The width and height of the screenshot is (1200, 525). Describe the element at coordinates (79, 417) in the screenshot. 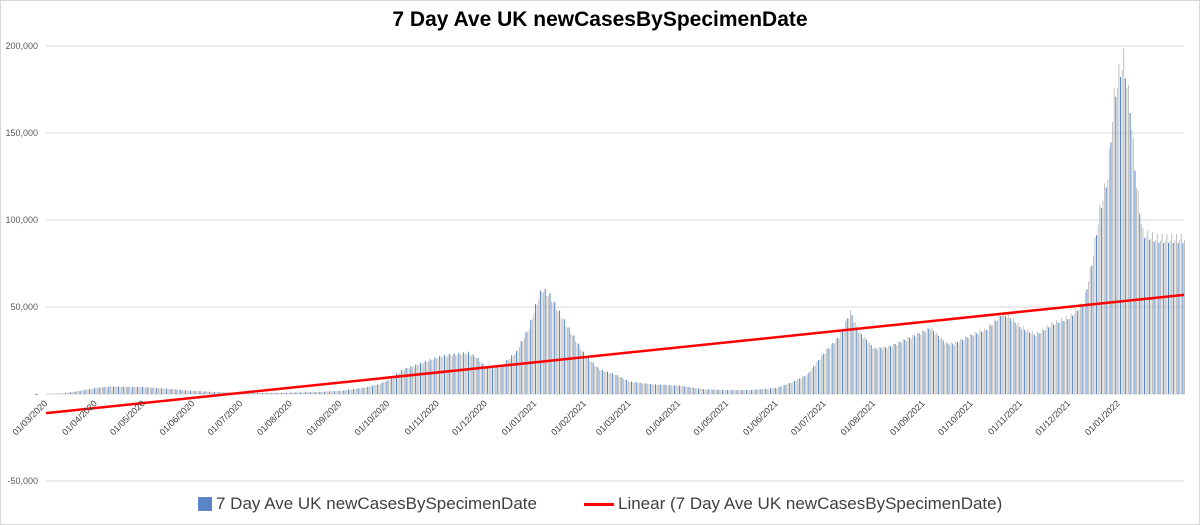

I see `x-tick-label: 01/04/2020` at that location.